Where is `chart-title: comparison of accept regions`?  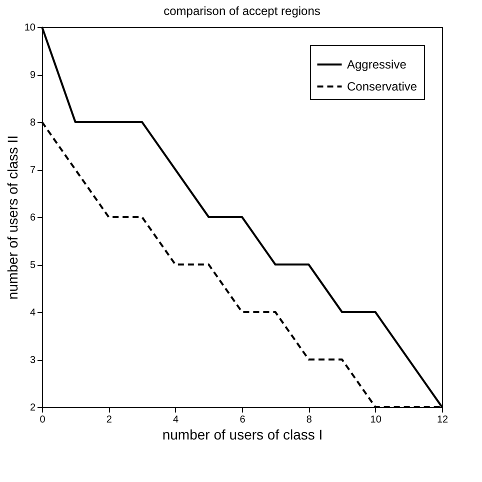
chart-title: comparison of accept regions is located at coordinates (242, 11).